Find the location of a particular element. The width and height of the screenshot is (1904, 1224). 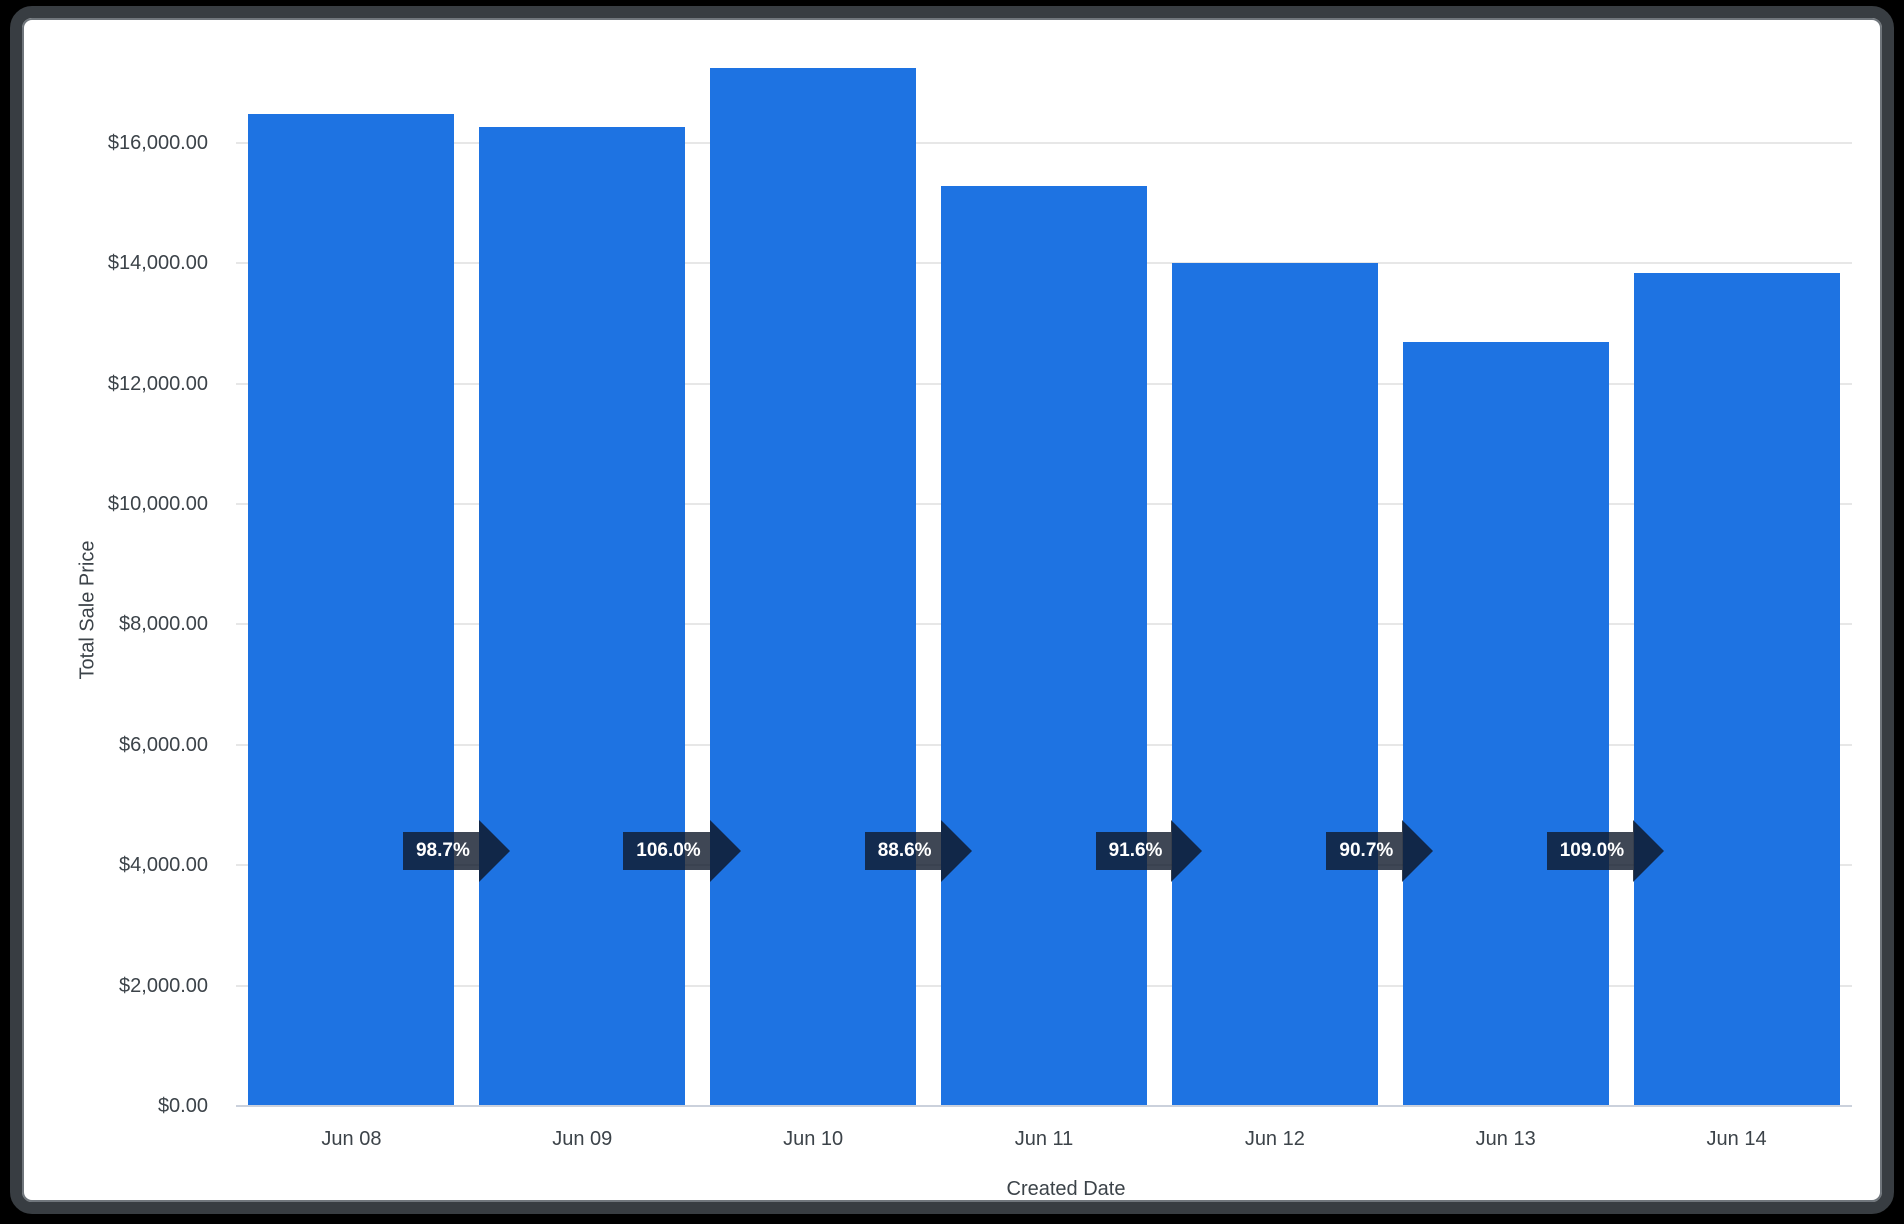

y-tick-label: $16,000.00 is located at coordinates (157, 142).